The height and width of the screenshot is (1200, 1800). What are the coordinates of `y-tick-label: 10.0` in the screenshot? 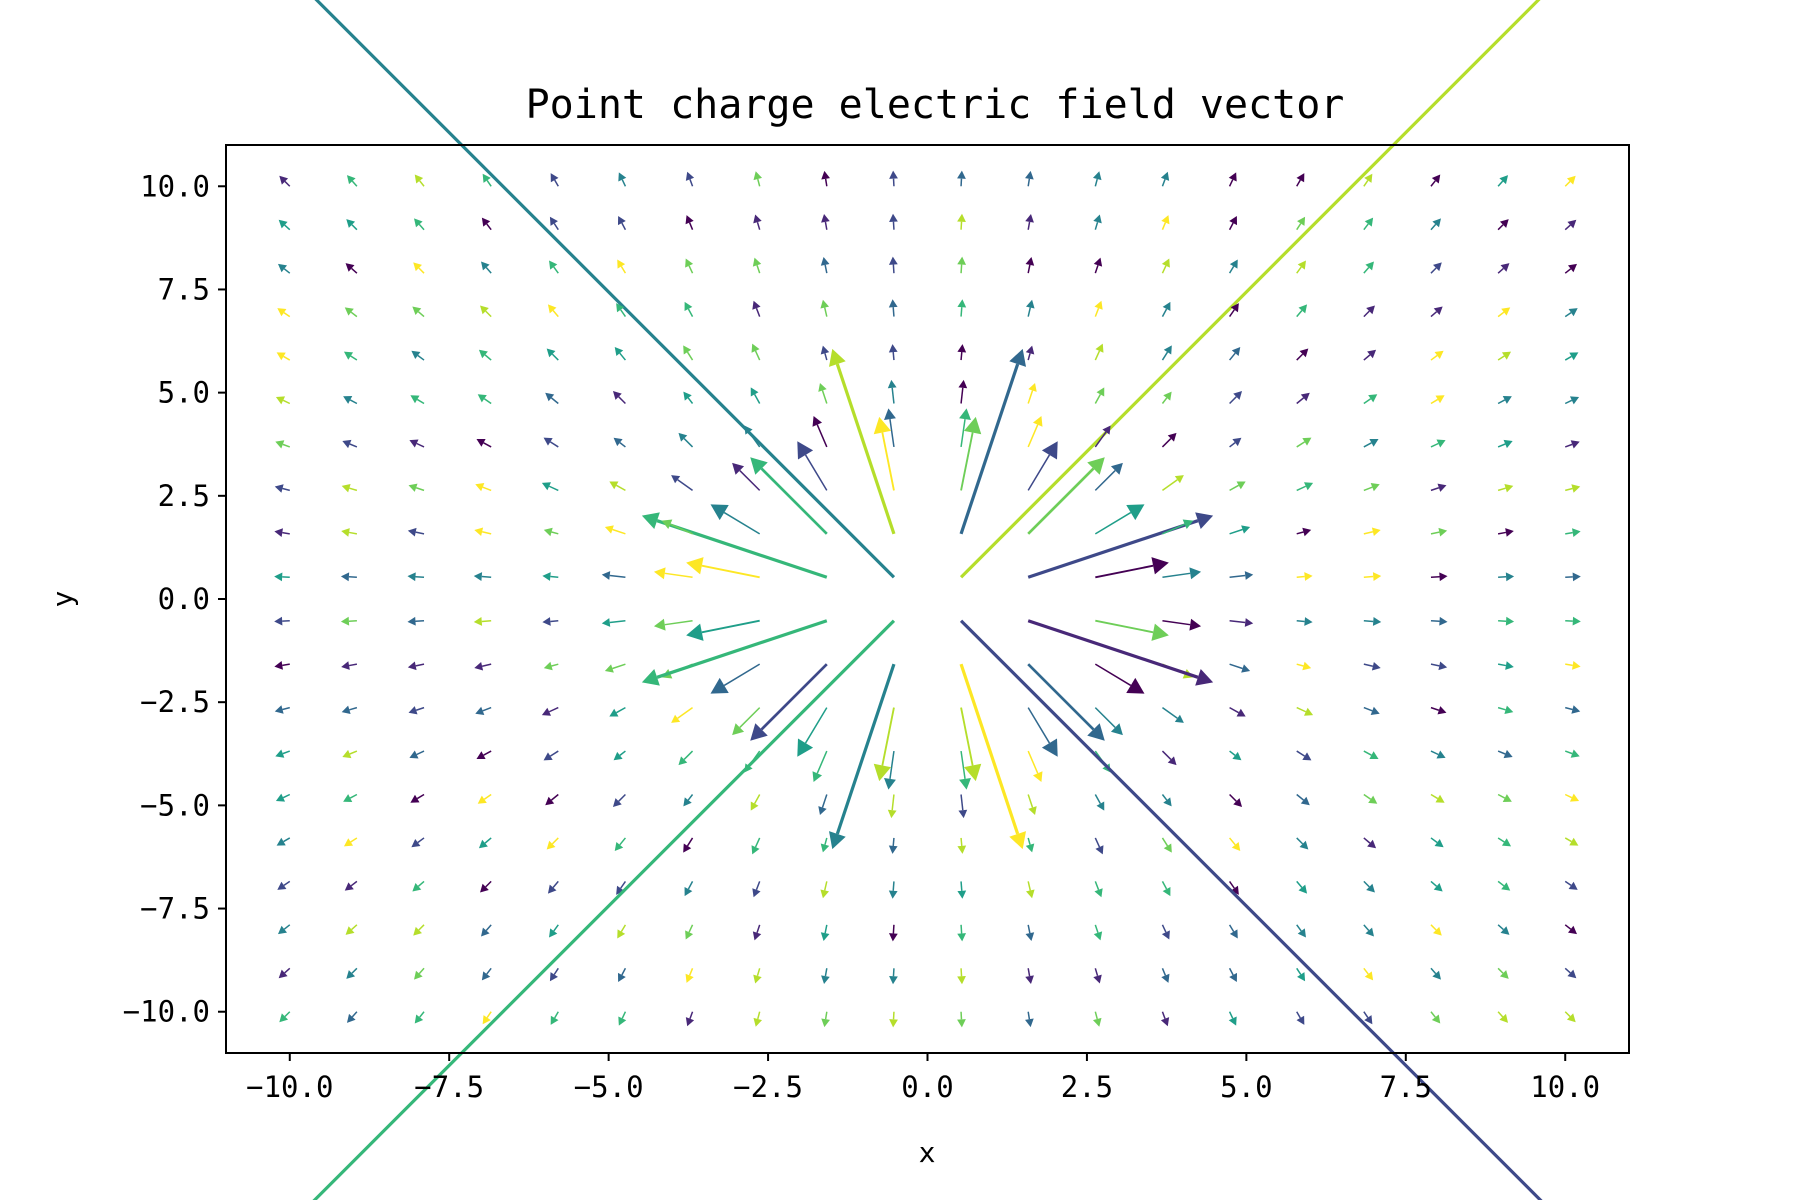 It's located at (175, 186).